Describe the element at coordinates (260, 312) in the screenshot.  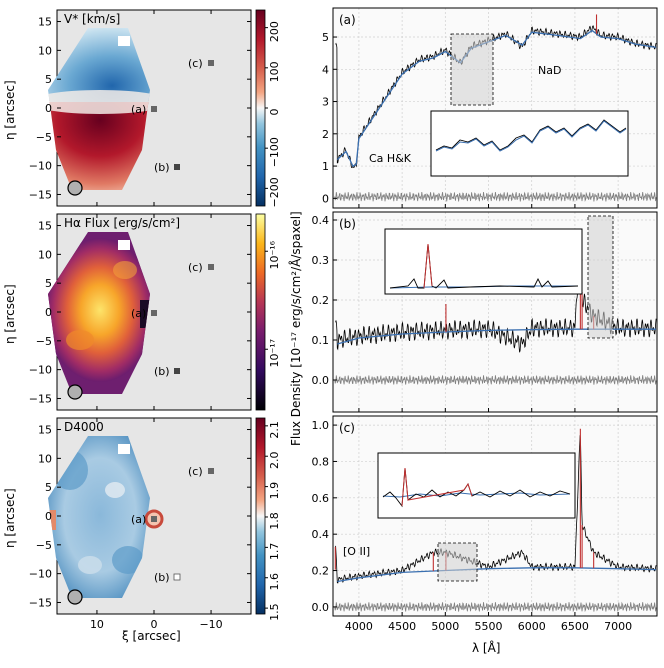
I see `colorbar` at that location.